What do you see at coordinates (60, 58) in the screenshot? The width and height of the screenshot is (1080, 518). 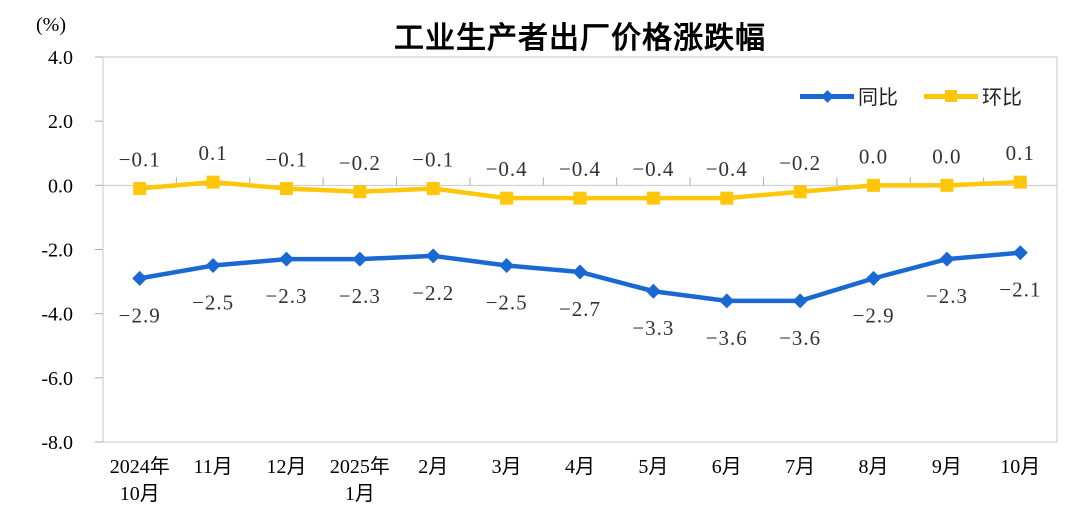 I see `y-axis-tick-label: 4.0` at bounding box center [60, 58].